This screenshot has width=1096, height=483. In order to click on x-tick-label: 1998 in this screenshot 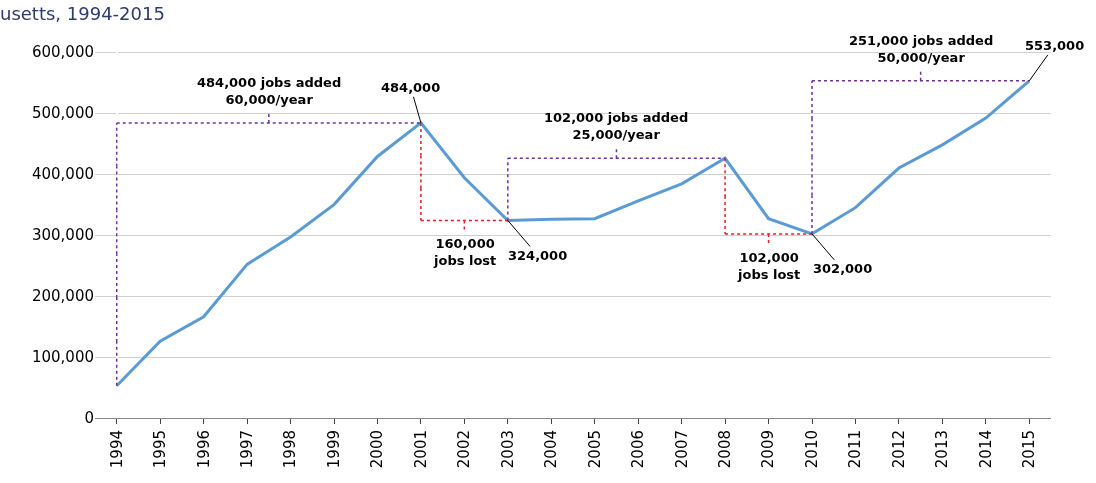, I will do `click(290, 449)`.